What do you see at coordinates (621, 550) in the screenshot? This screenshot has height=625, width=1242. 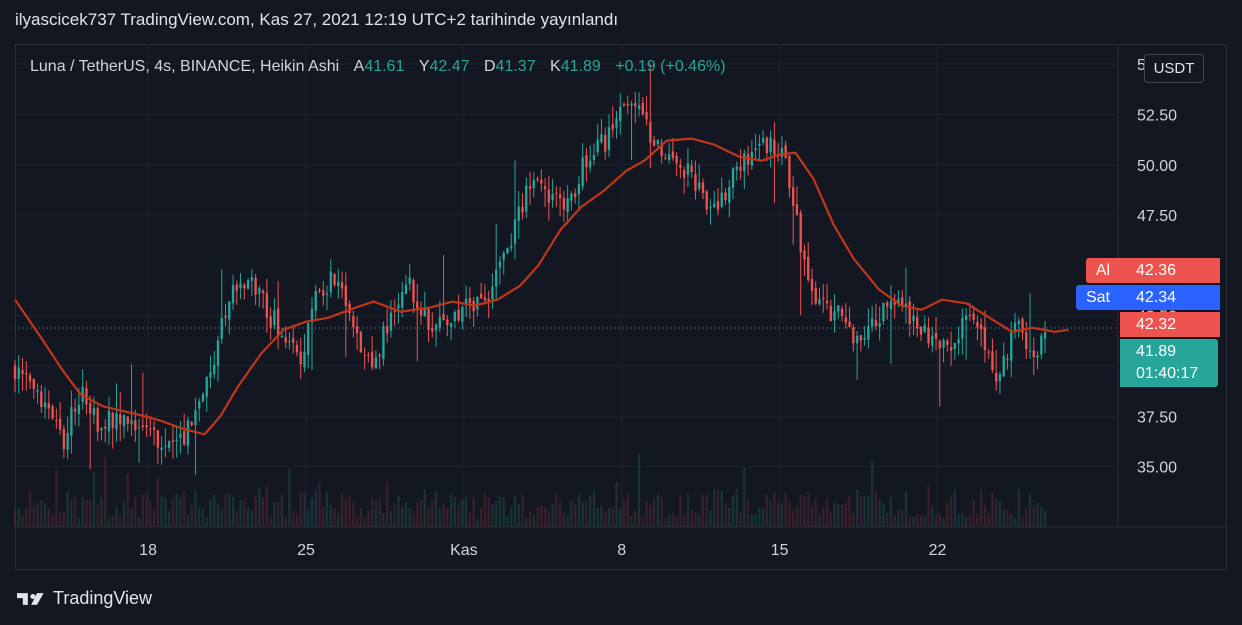 I see `time-tick-label: 8` at bounding box center [621, 550].